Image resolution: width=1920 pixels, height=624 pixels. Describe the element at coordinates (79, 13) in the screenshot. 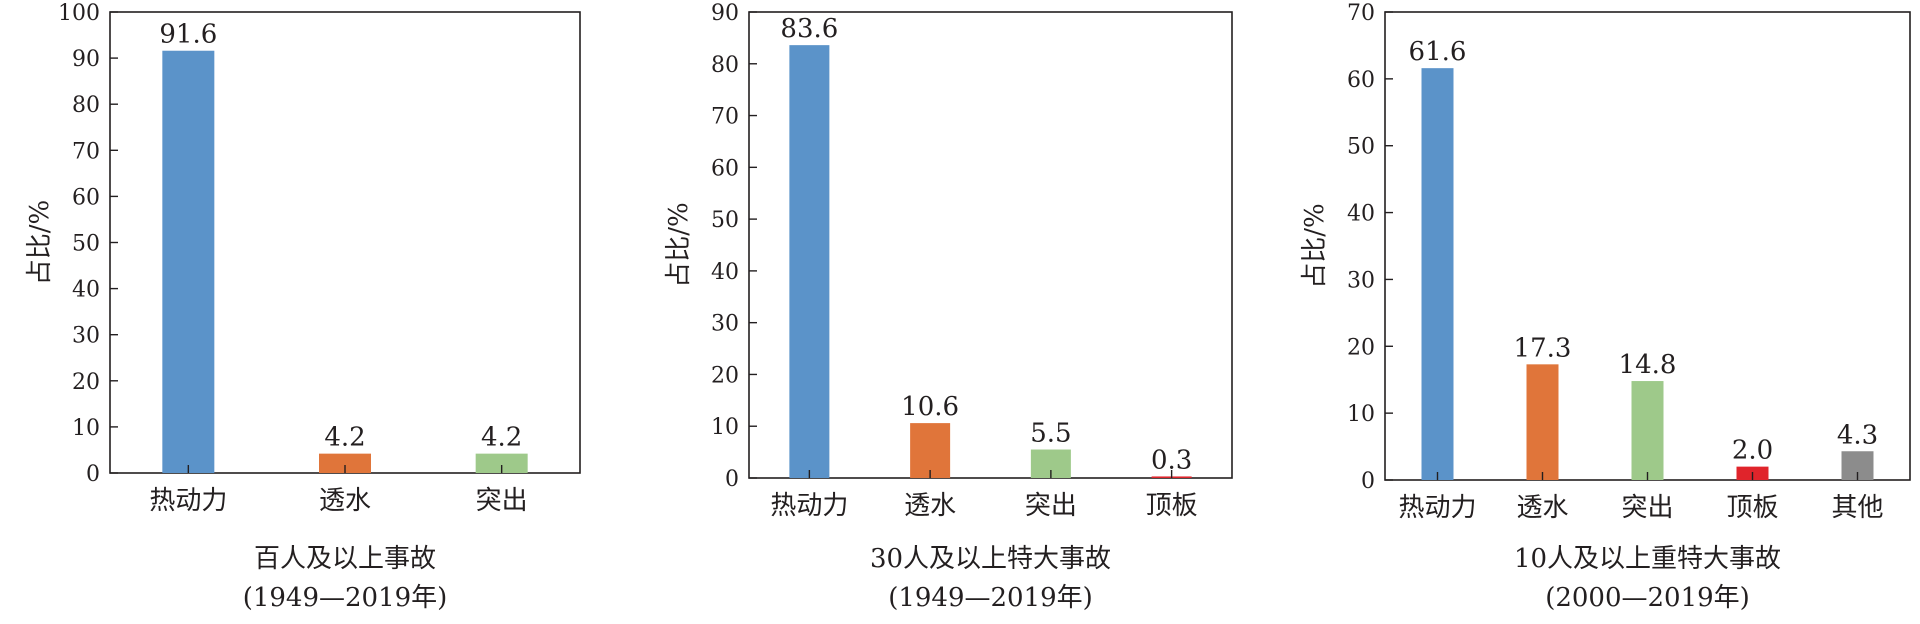

I see `y-tick-label: 100` at that location.